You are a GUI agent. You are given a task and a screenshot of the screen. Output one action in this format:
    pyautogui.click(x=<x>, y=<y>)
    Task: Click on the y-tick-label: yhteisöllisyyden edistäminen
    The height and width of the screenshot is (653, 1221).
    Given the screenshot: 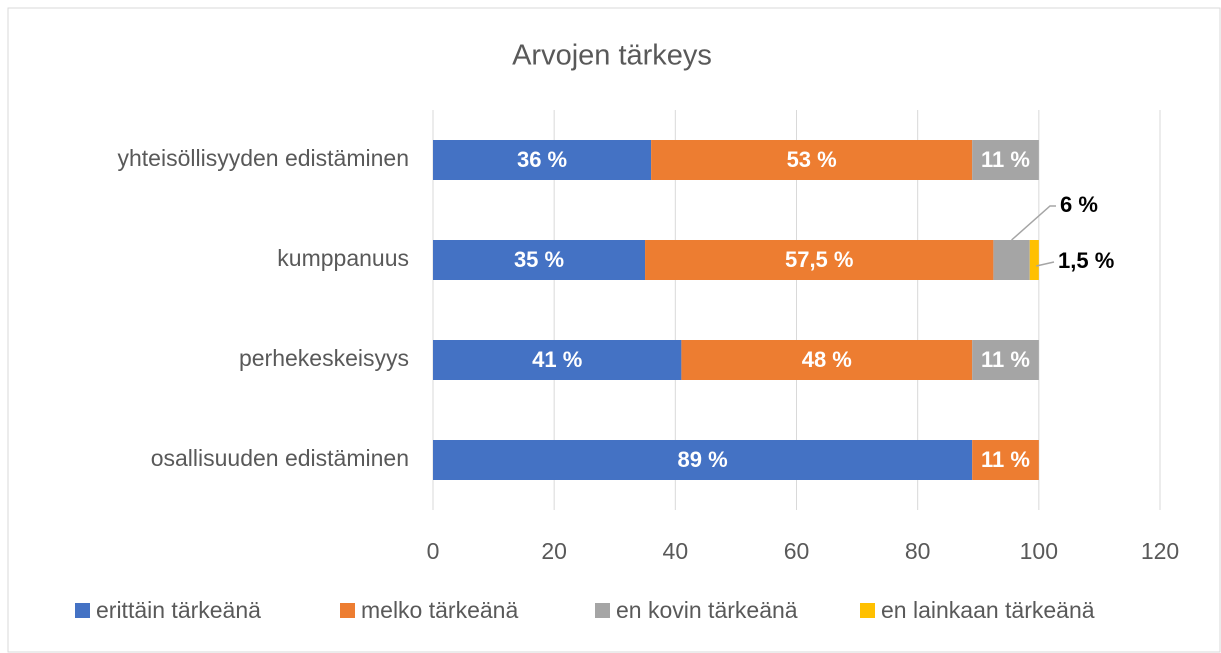 What is the action you would take?
    pyautogui.click(x=264, y=158)
    